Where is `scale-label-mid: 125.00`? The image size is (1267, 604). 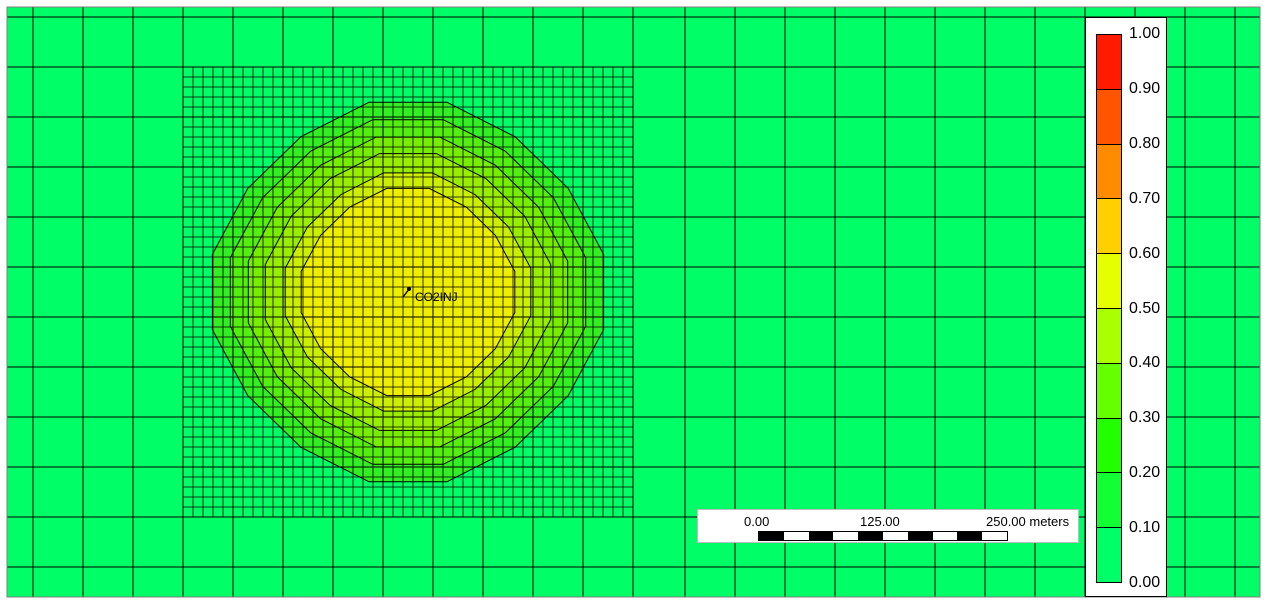
scale-label-mid: 125.00 is located at coordinates (880, 521).